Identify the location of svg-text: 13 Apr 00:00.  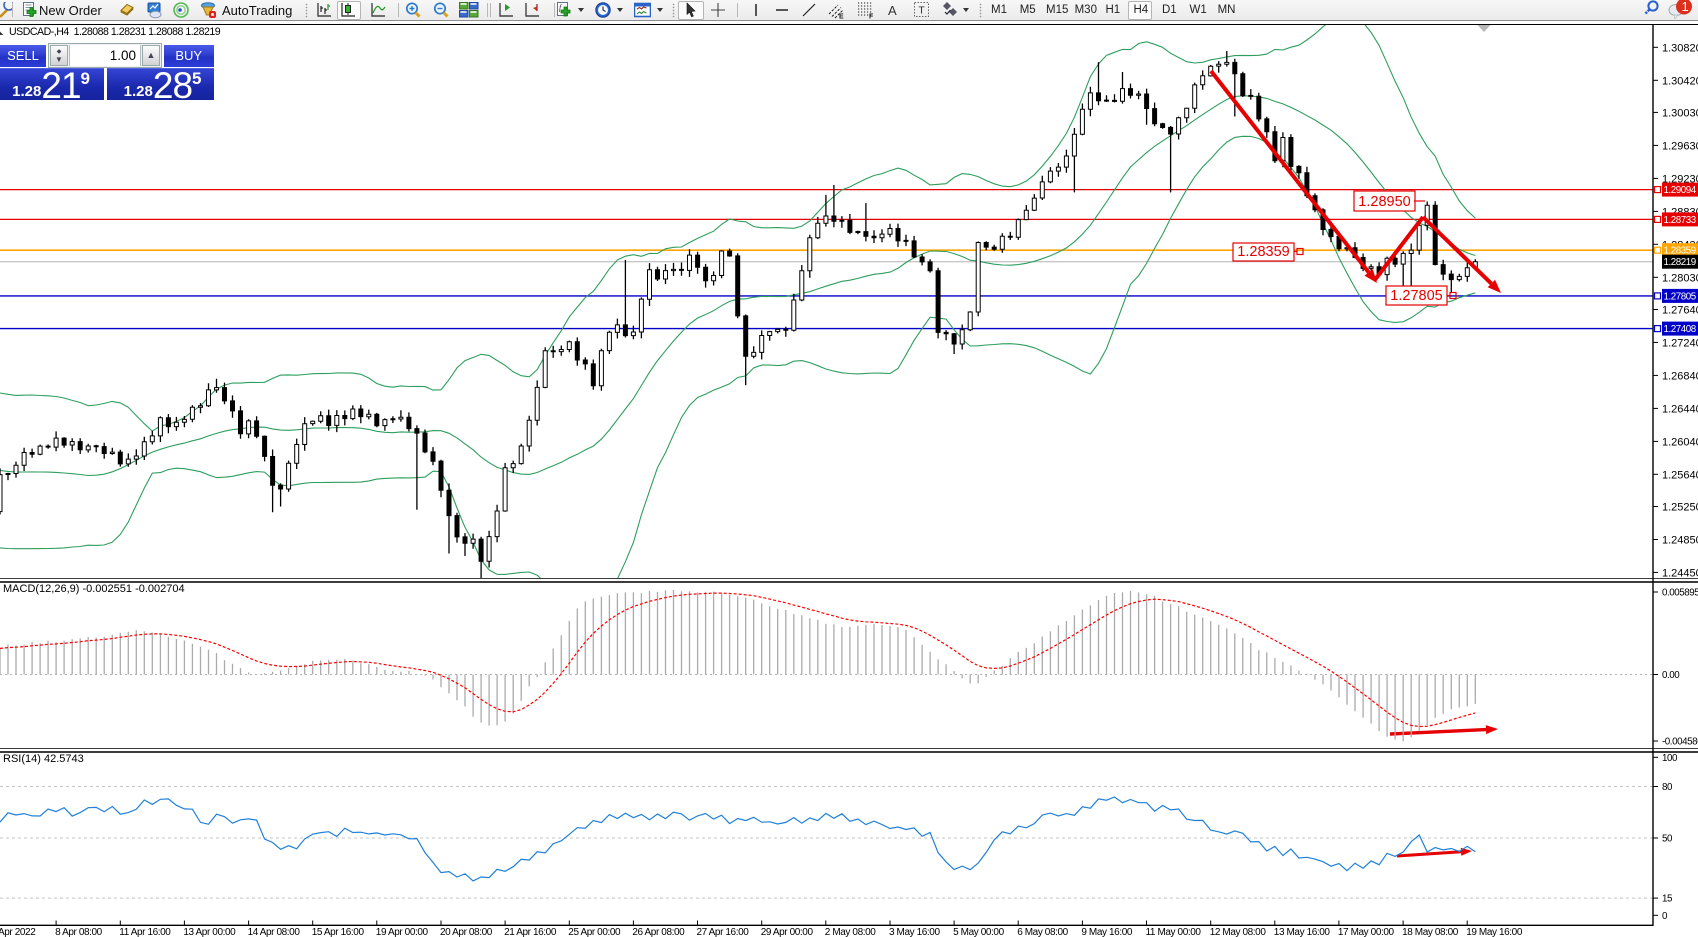
(209, 932).